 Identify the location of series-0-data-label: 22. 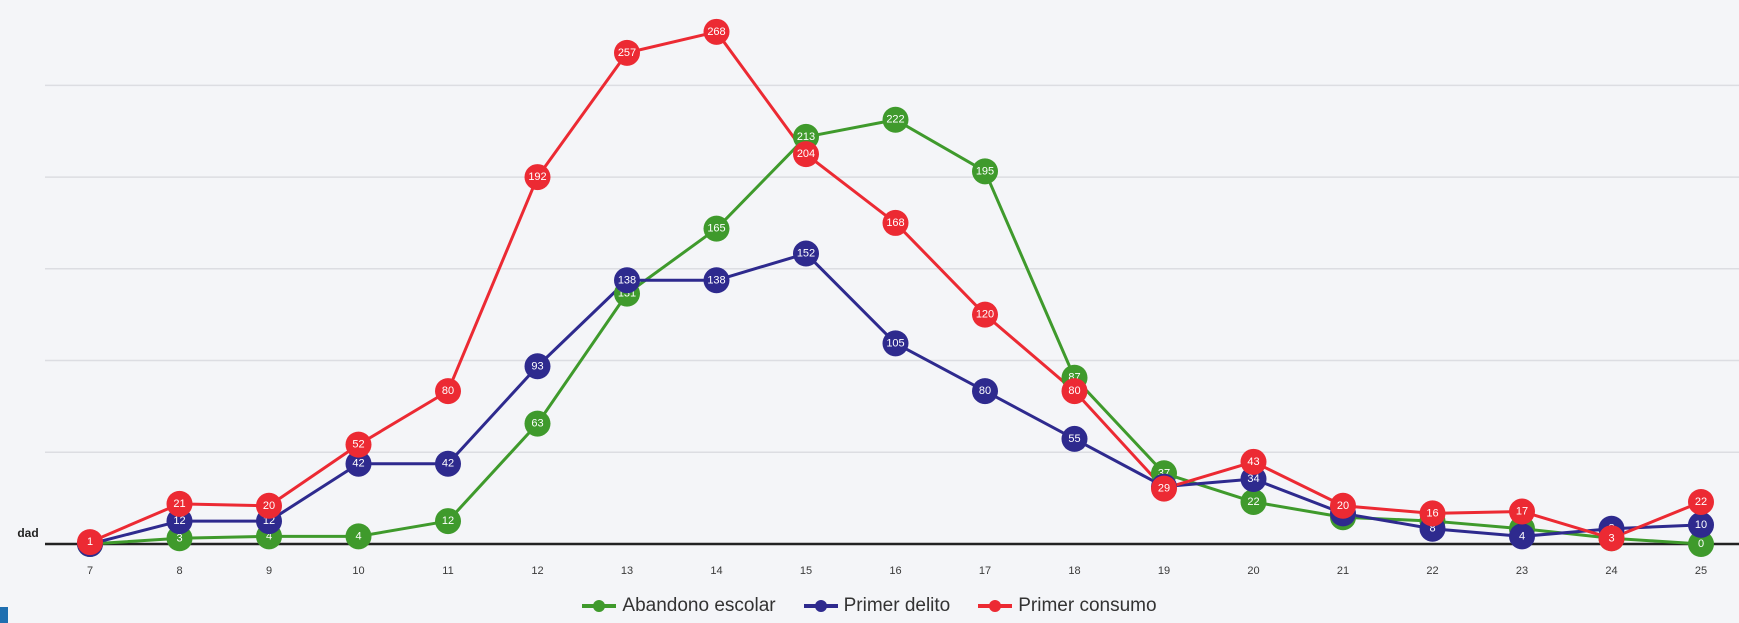
(1253, 502).